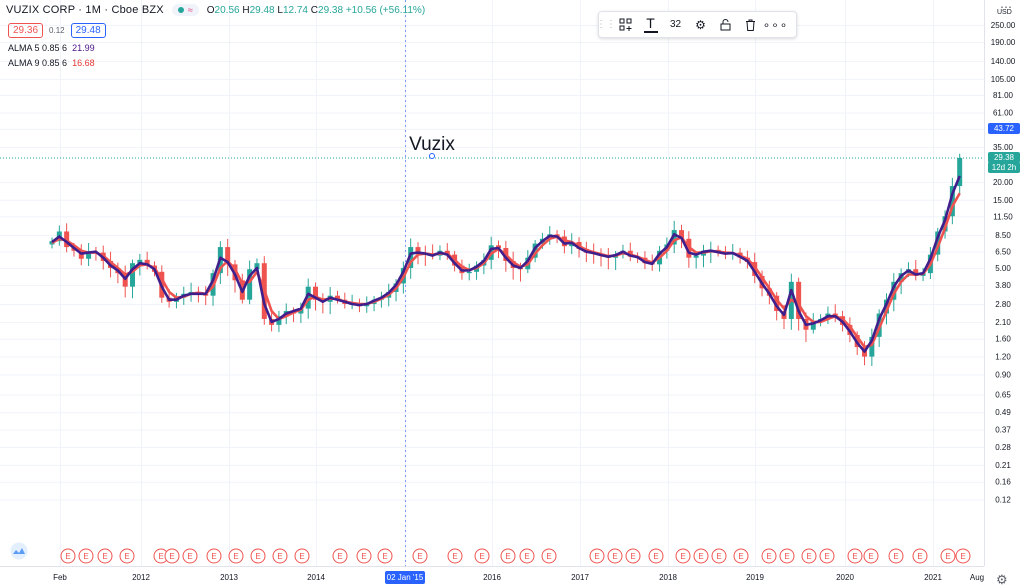 The image size is (1024, 588). Describe the element at coordinates (1003, 395) in the screenshot. I see `y-tick-label: 0.65` at that location.